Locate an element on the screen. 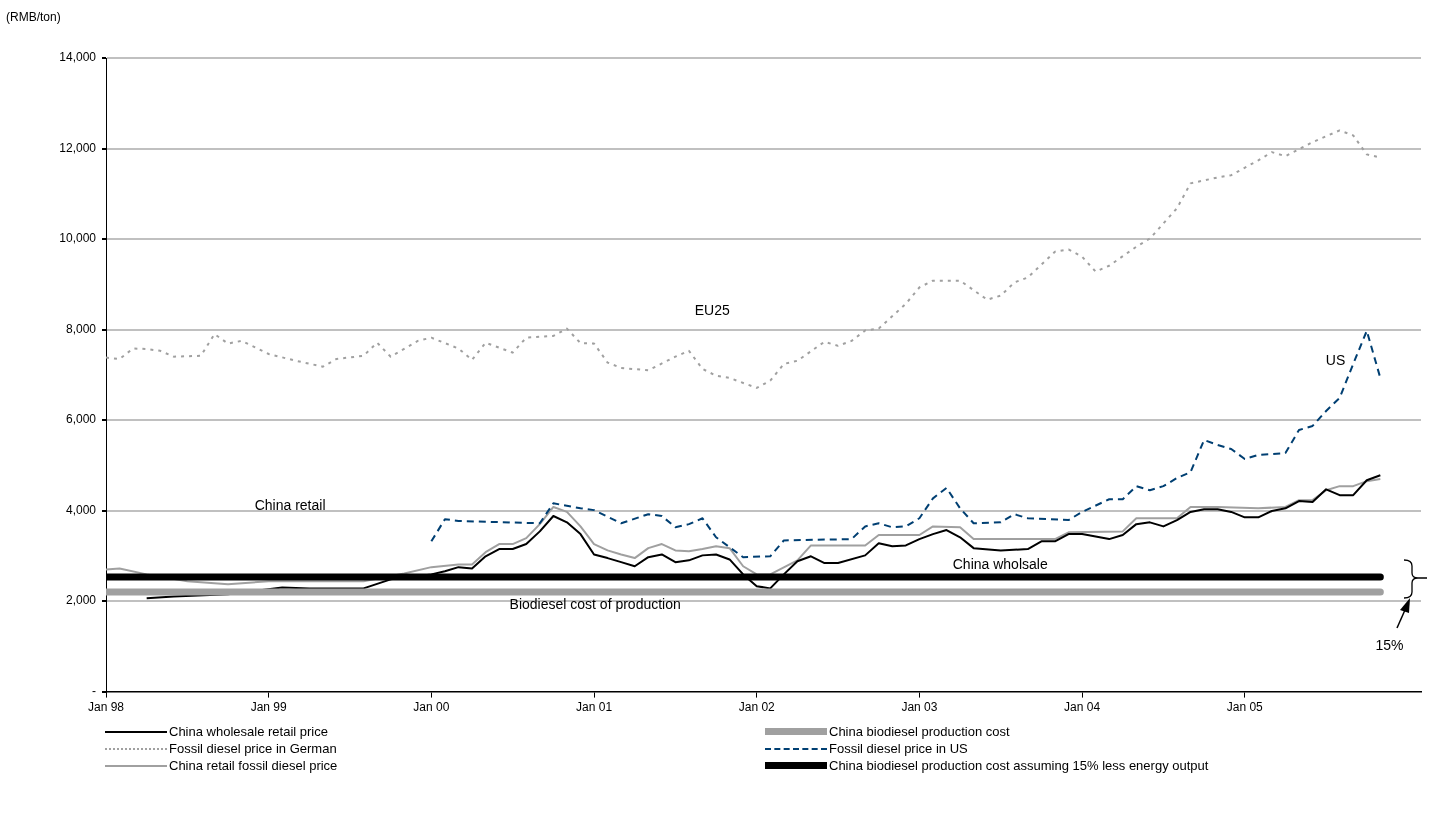 The height and width of the screenshot is (828, 1449). x-tick-label: Jan 01 is located at coordinates (594, 707).